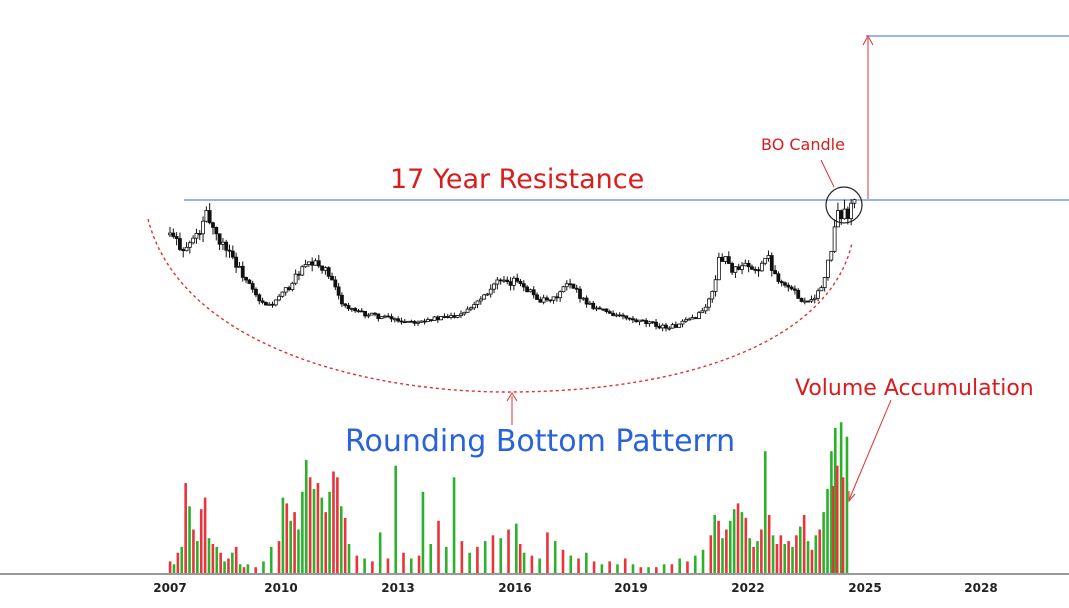  Describe the element at coordinates (914, 388) in the screenshot. I see `volume-label: Volume Accumulation` at that location.